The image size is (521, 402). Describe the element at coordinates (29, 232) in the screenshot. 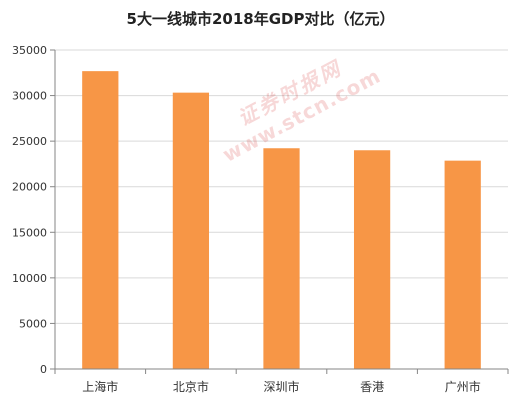

I see `y-tick-label: 15000` at that location.